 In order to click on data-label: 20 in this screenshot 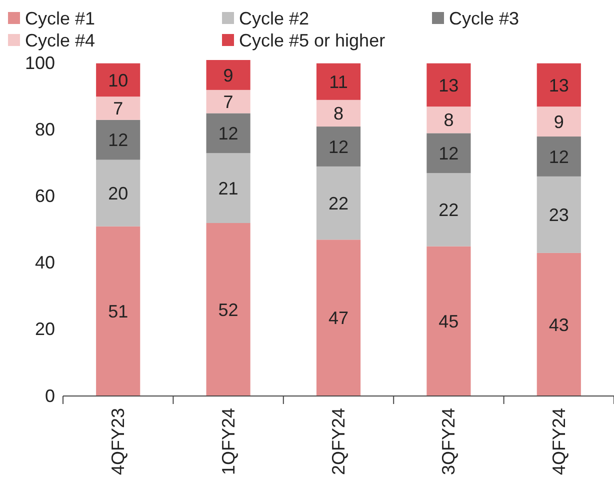, I will do `click(118, 193)`.